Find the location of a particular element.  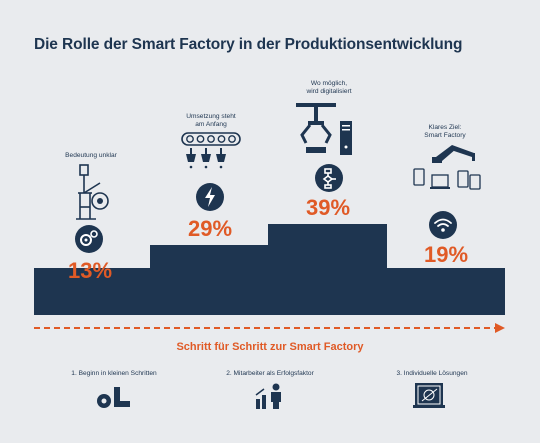

robot-arm-icon is located at coordinates (92, 192).